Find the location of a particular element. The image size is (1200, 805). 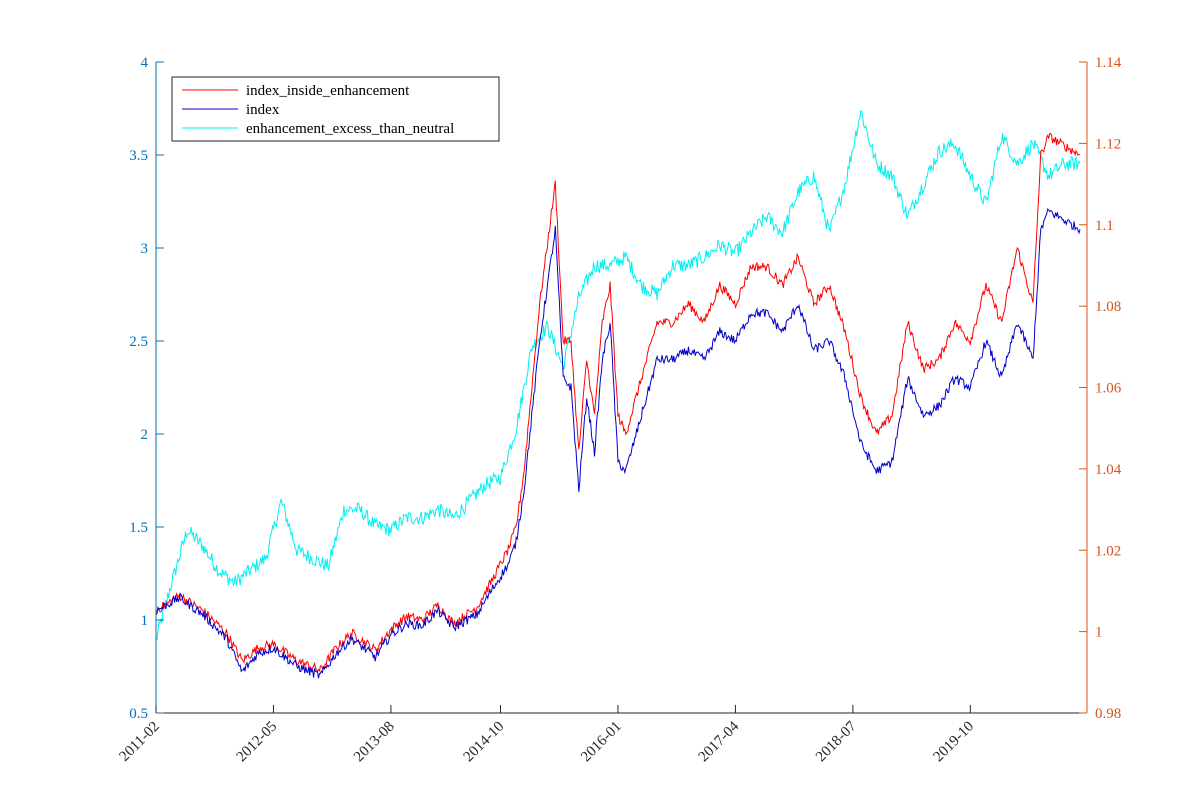

x-tick-label: 2016-01 is located at coordinates (601, 742).